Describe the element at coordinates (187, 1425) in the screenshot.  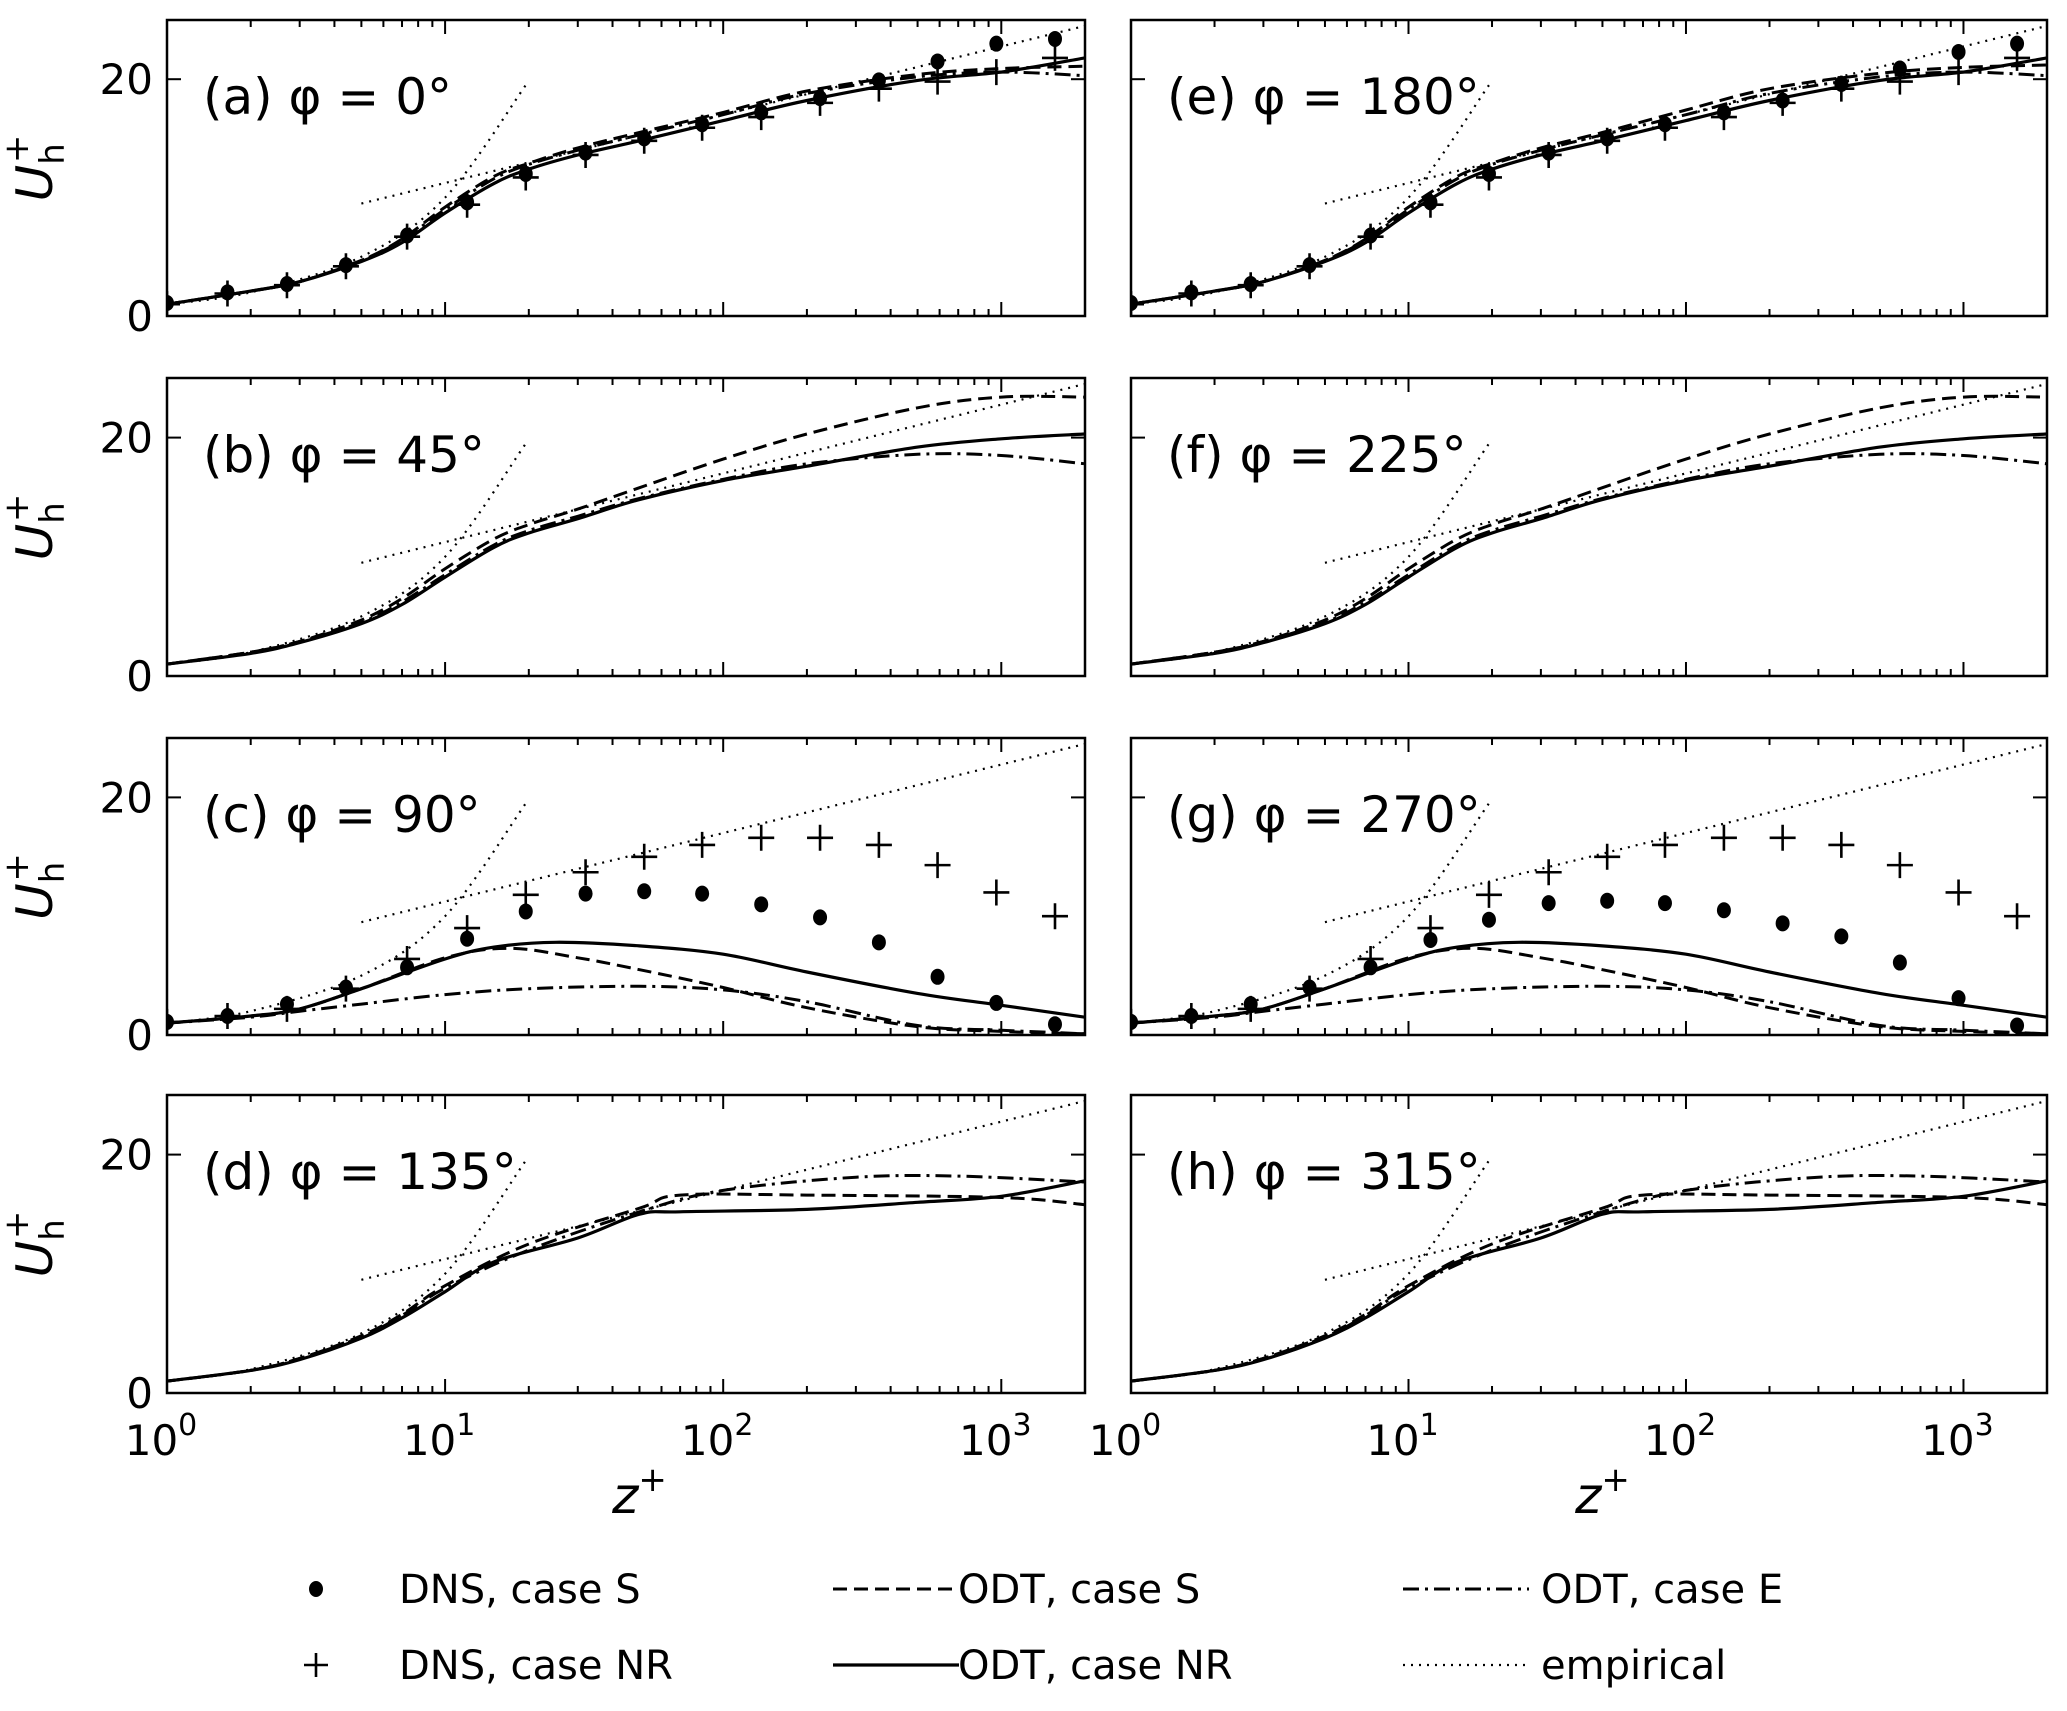
I see `x-tick-label-exp: 0` at that location.